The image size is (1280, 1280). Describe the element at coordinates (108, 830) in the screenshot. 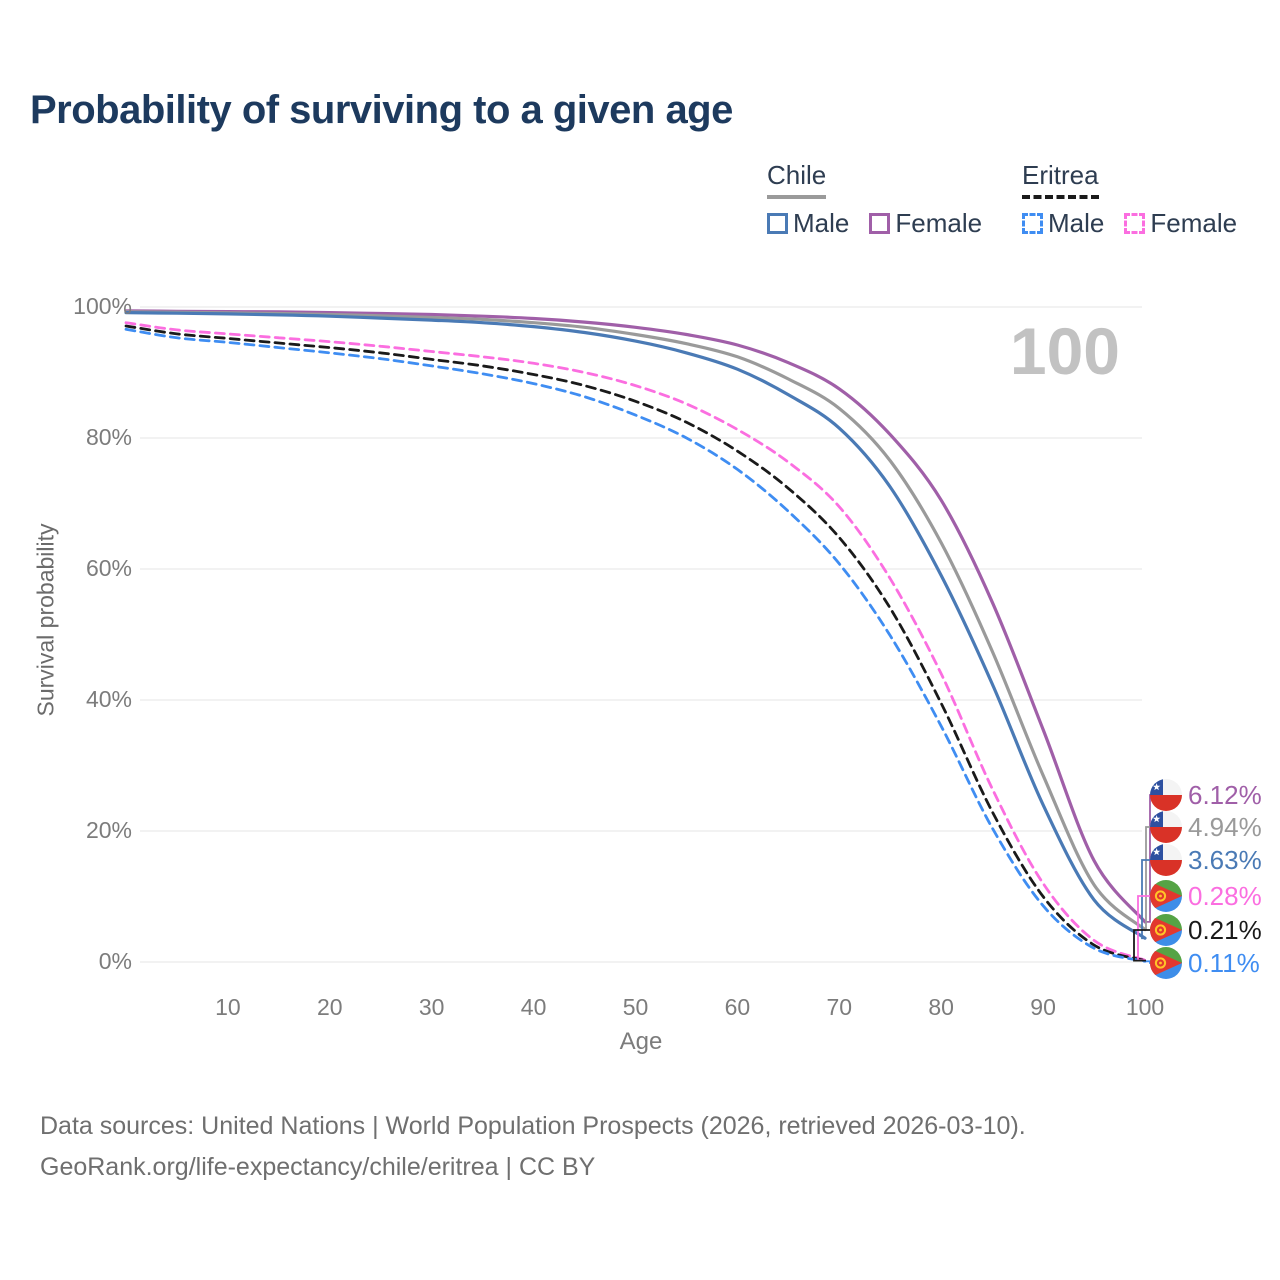

I see `y-tick-label-20: 20%` at that location.